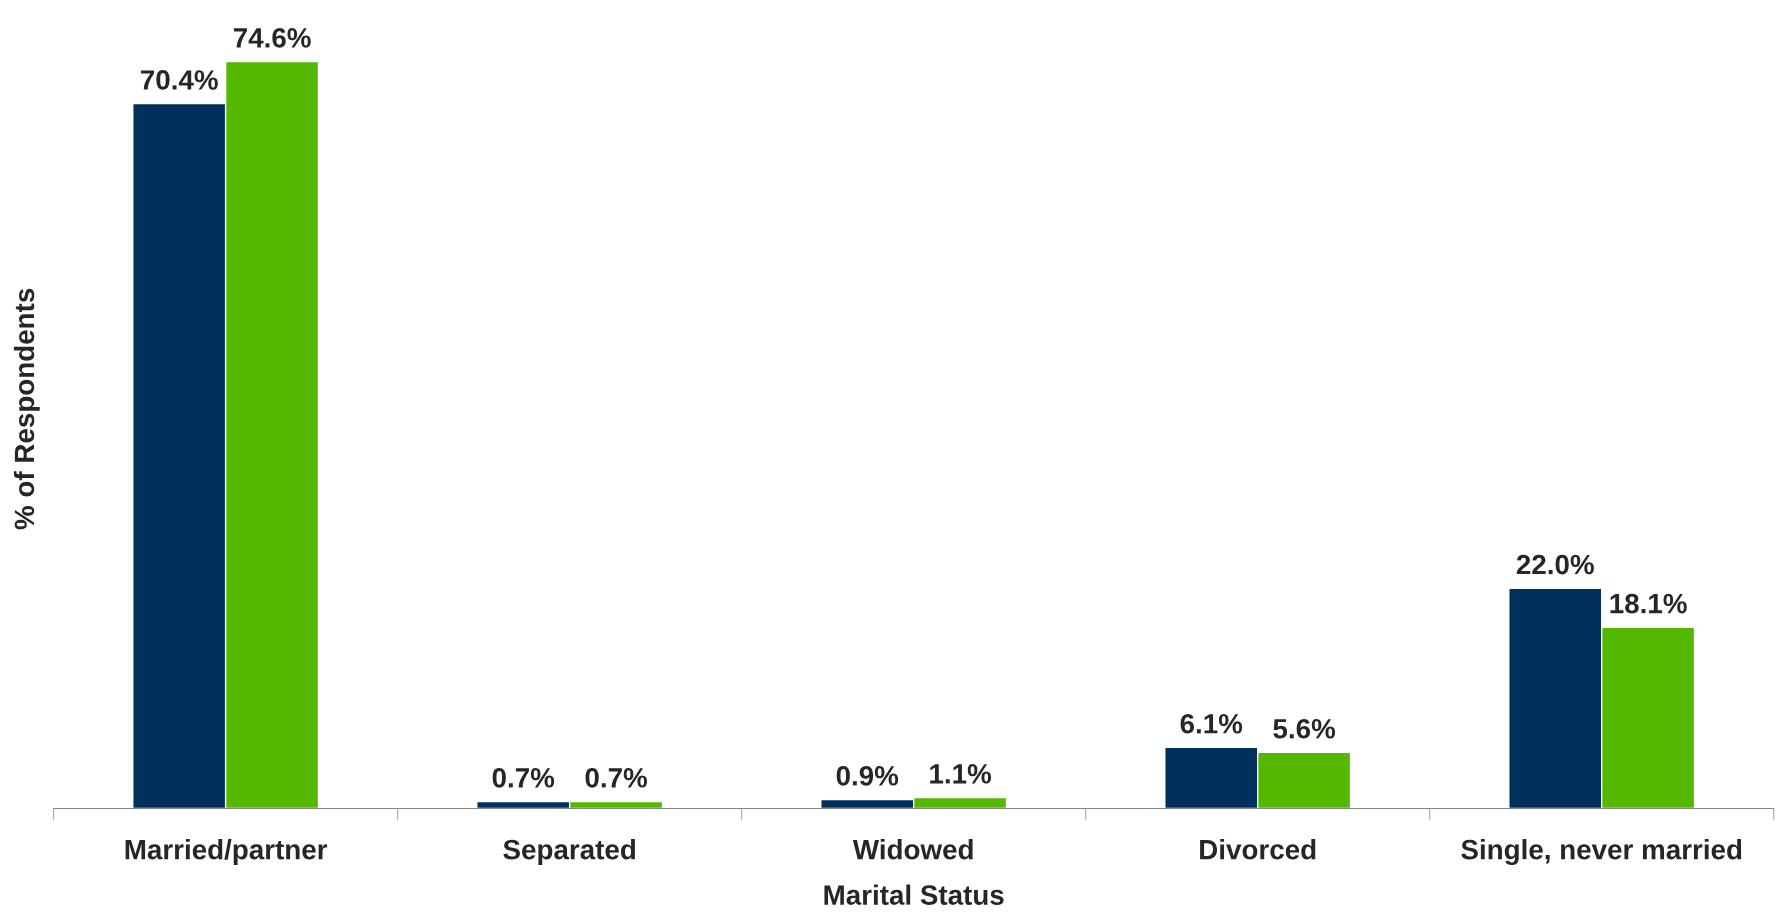 Image resolution: width=1788 pixels, height=924 pixels. What do you see at coordinates (569, 852) in the screenshot?
I see `x-tick-label: Separated` at bounding box center [569, 852].